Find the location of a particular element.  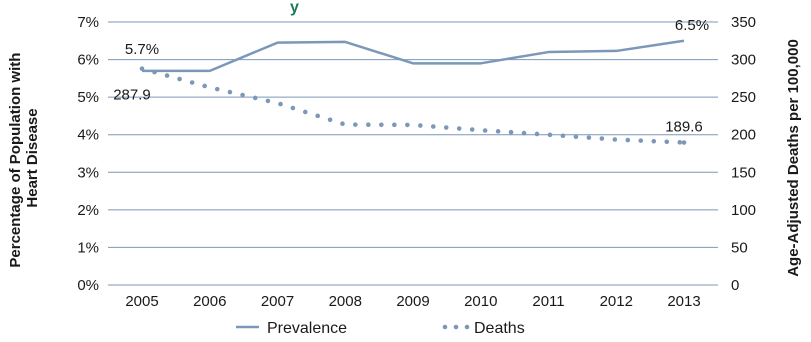

right-tick-label: 150 is located at coordinates (743, 172).